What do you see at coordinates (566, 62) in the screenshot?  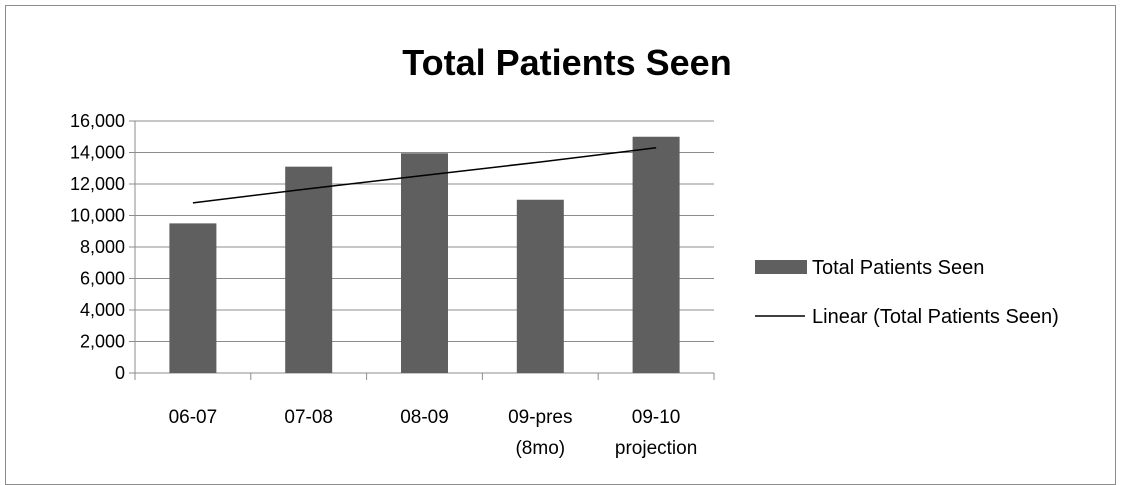 I see `chart-title: Total Patients Seen` at bounding box center [566, 62].